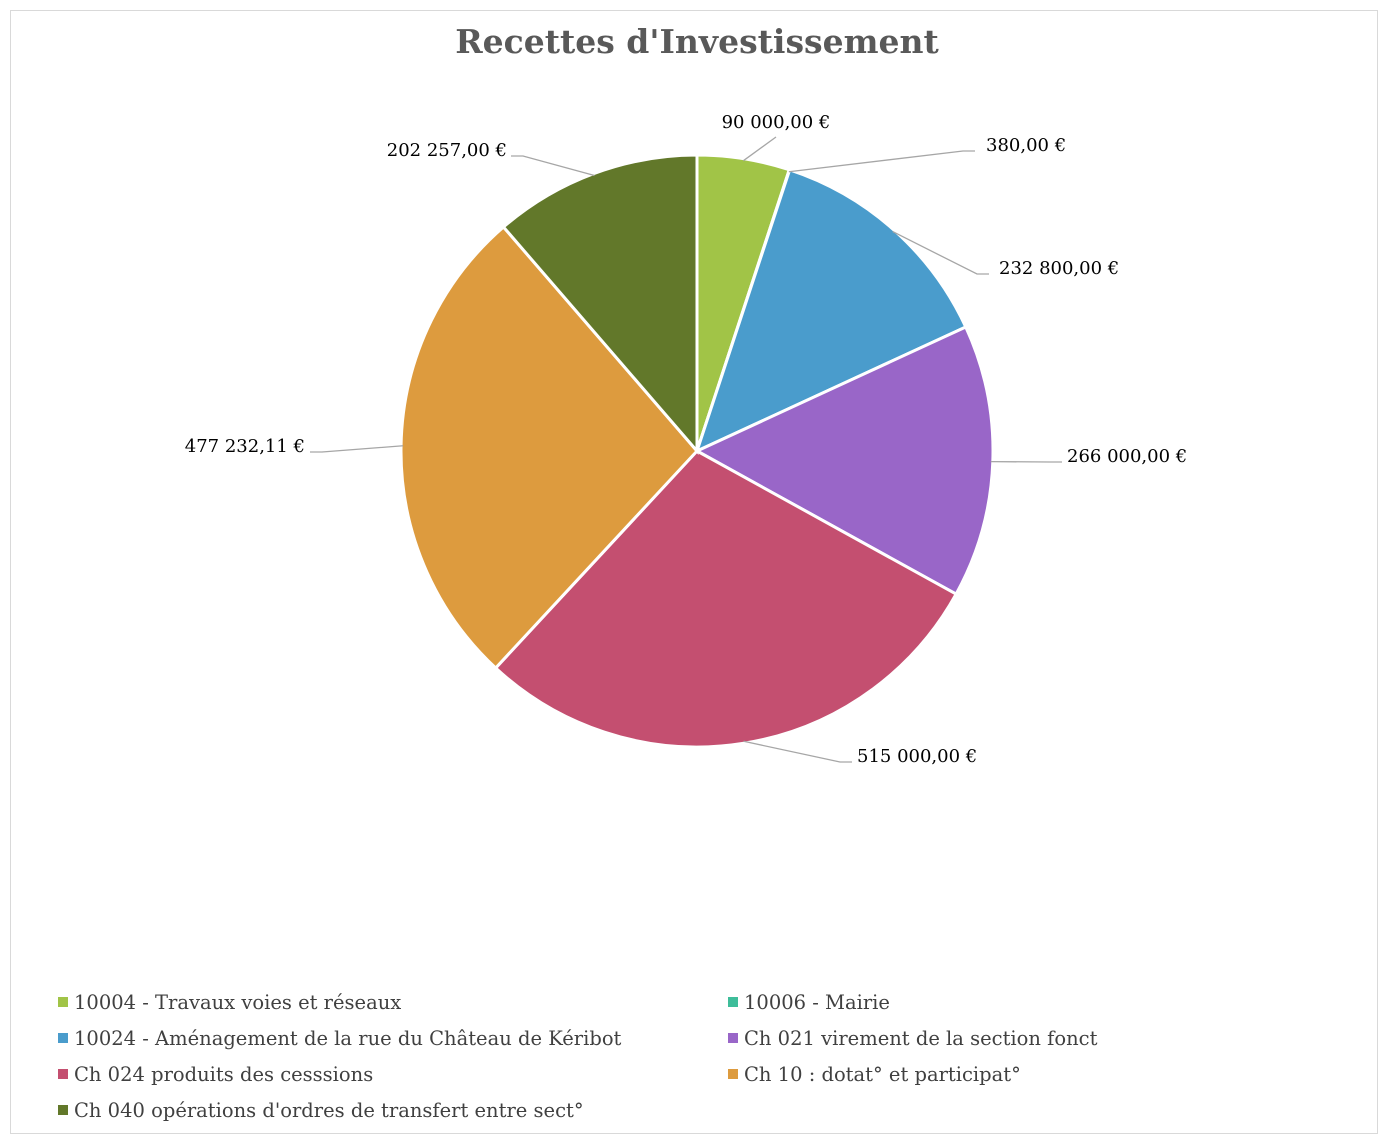  I want to click on legend-label-5: Ch 024 produits des cesssions, so click(224, 1074).